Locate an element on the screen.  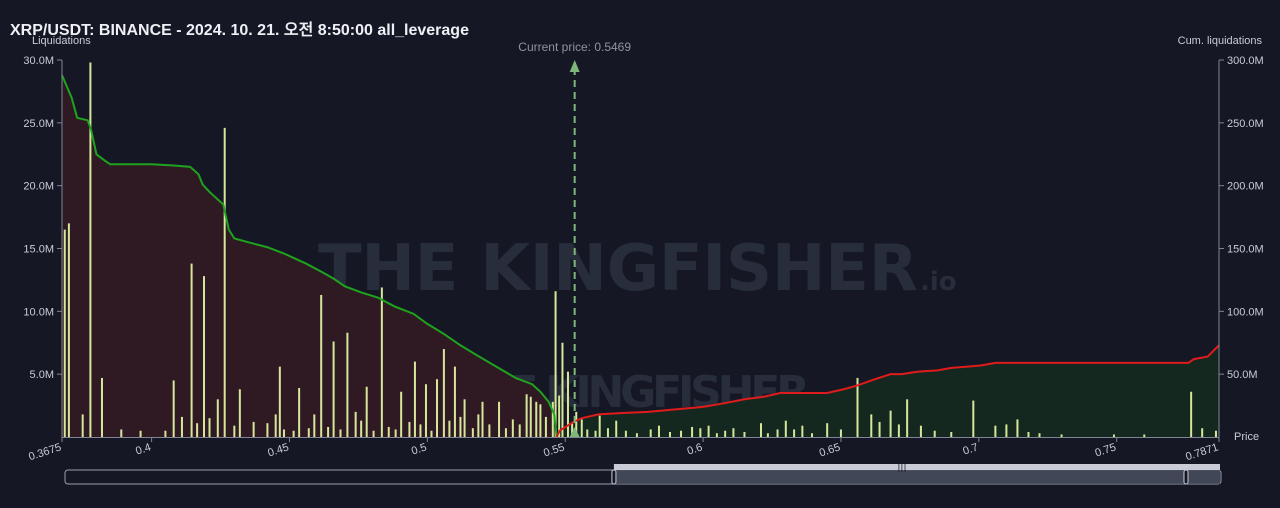
scrollbar-range-thumb is located at coordinates (916, 467).